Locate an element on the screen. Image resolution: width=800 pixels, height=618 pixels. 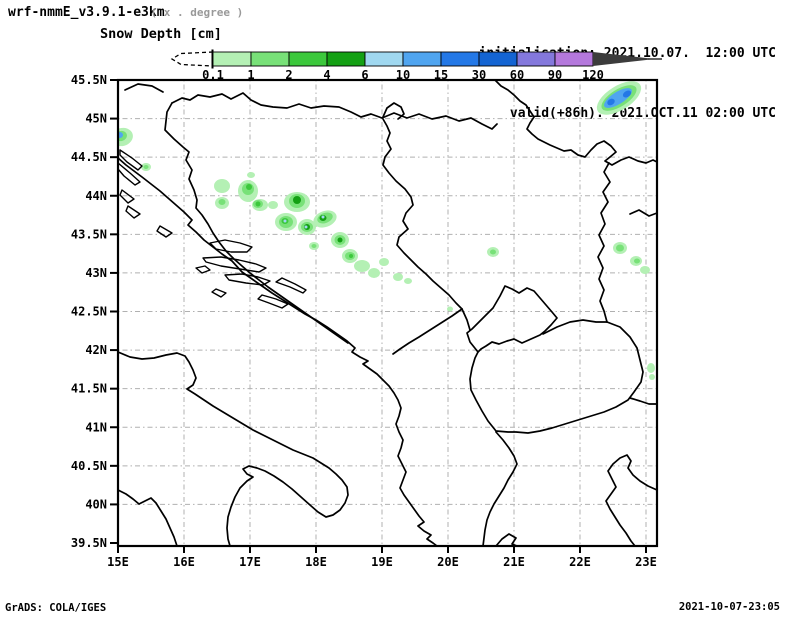
greece-epirus-coast is located at coordinates (631, 500).